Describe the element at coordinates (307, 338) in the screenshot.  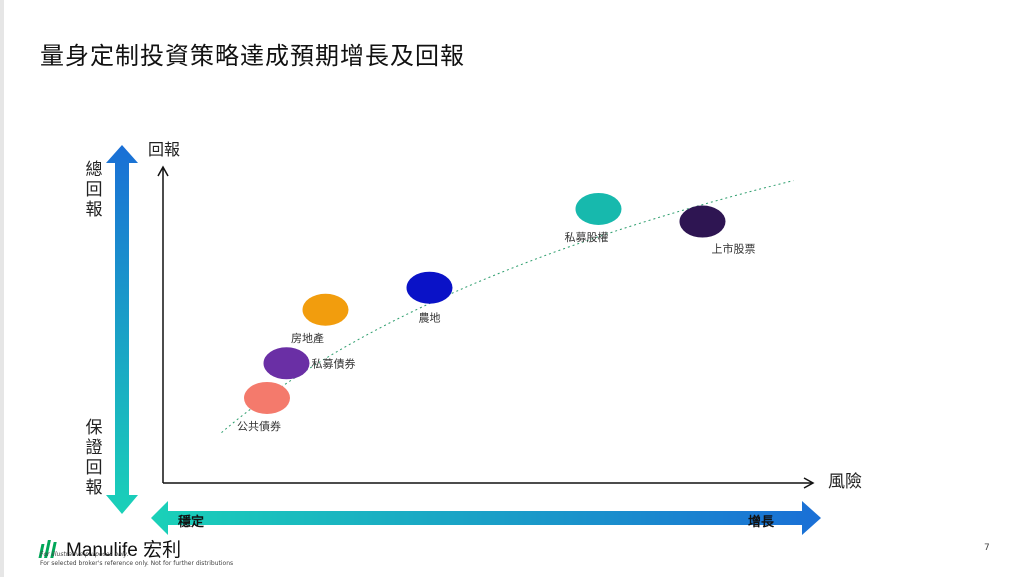
I see `data-point-label: 房地產` at that location.